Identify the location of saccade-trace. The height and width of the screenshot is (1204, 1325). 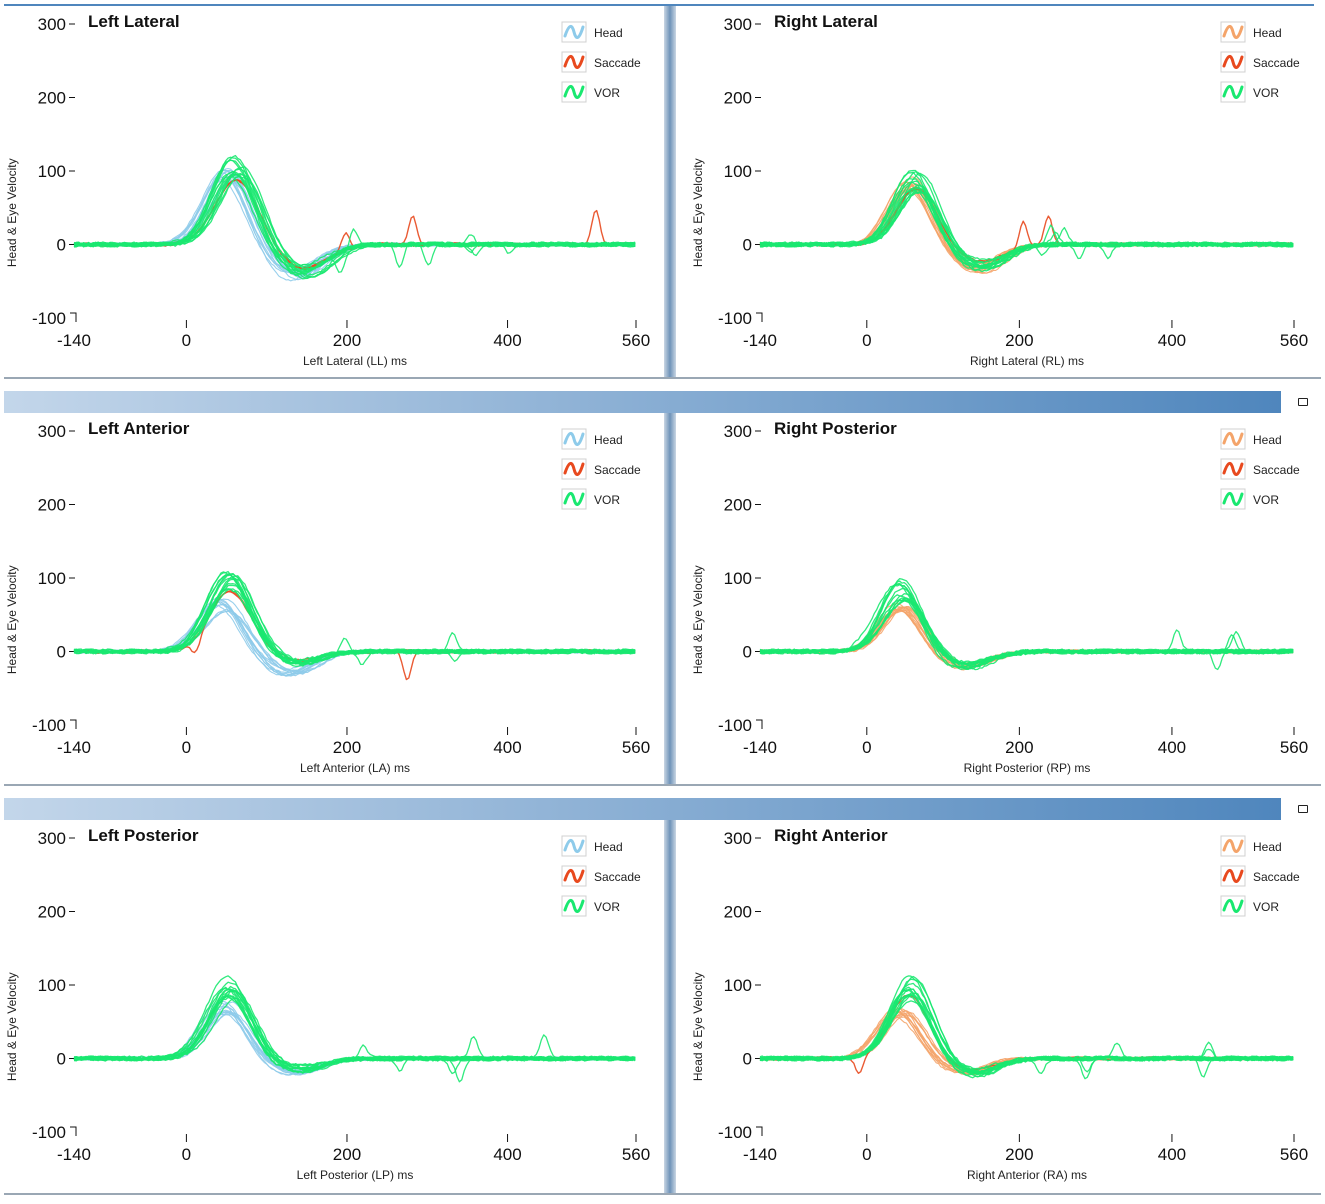
(354, 224).